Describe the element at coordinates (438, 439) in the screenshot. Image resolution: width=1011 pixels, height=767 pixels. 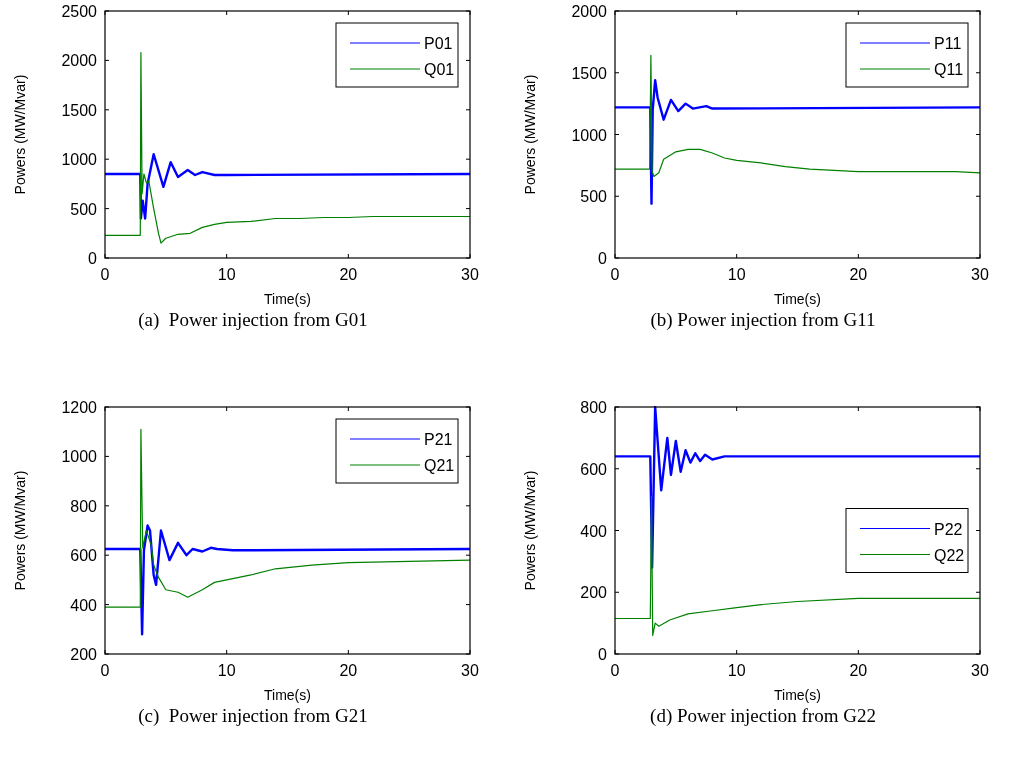
I see `legend-label: P21` at that location.